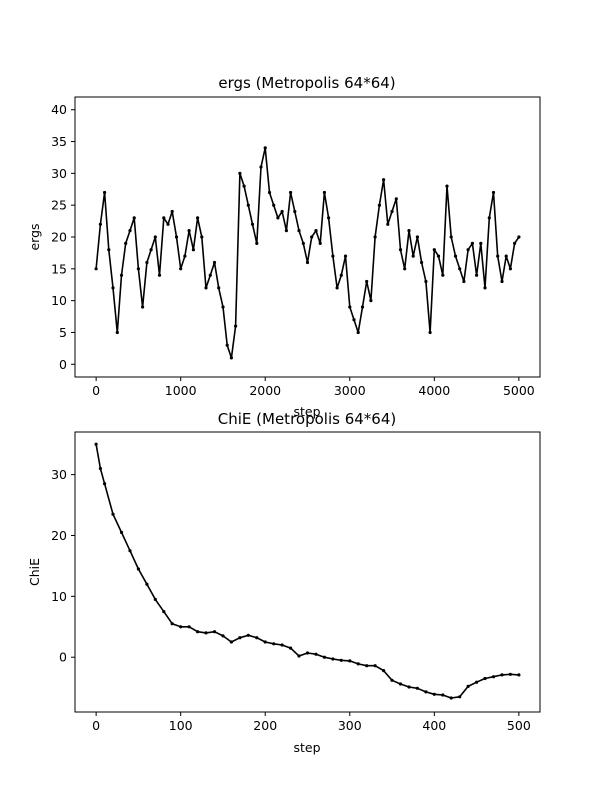 This screenshot has width=600, height=800. I want to click on x-axis-label: step, so click(306, 411).